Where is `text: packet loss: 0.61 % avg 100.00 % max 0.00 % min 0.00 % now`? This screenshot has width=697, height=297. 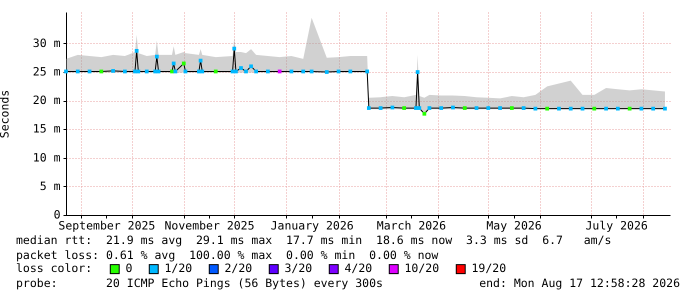
text: packet loss: 0.61 % avg 100.00 % max 0.00 % min 0.00 % now is located at coordinates (227, 255).